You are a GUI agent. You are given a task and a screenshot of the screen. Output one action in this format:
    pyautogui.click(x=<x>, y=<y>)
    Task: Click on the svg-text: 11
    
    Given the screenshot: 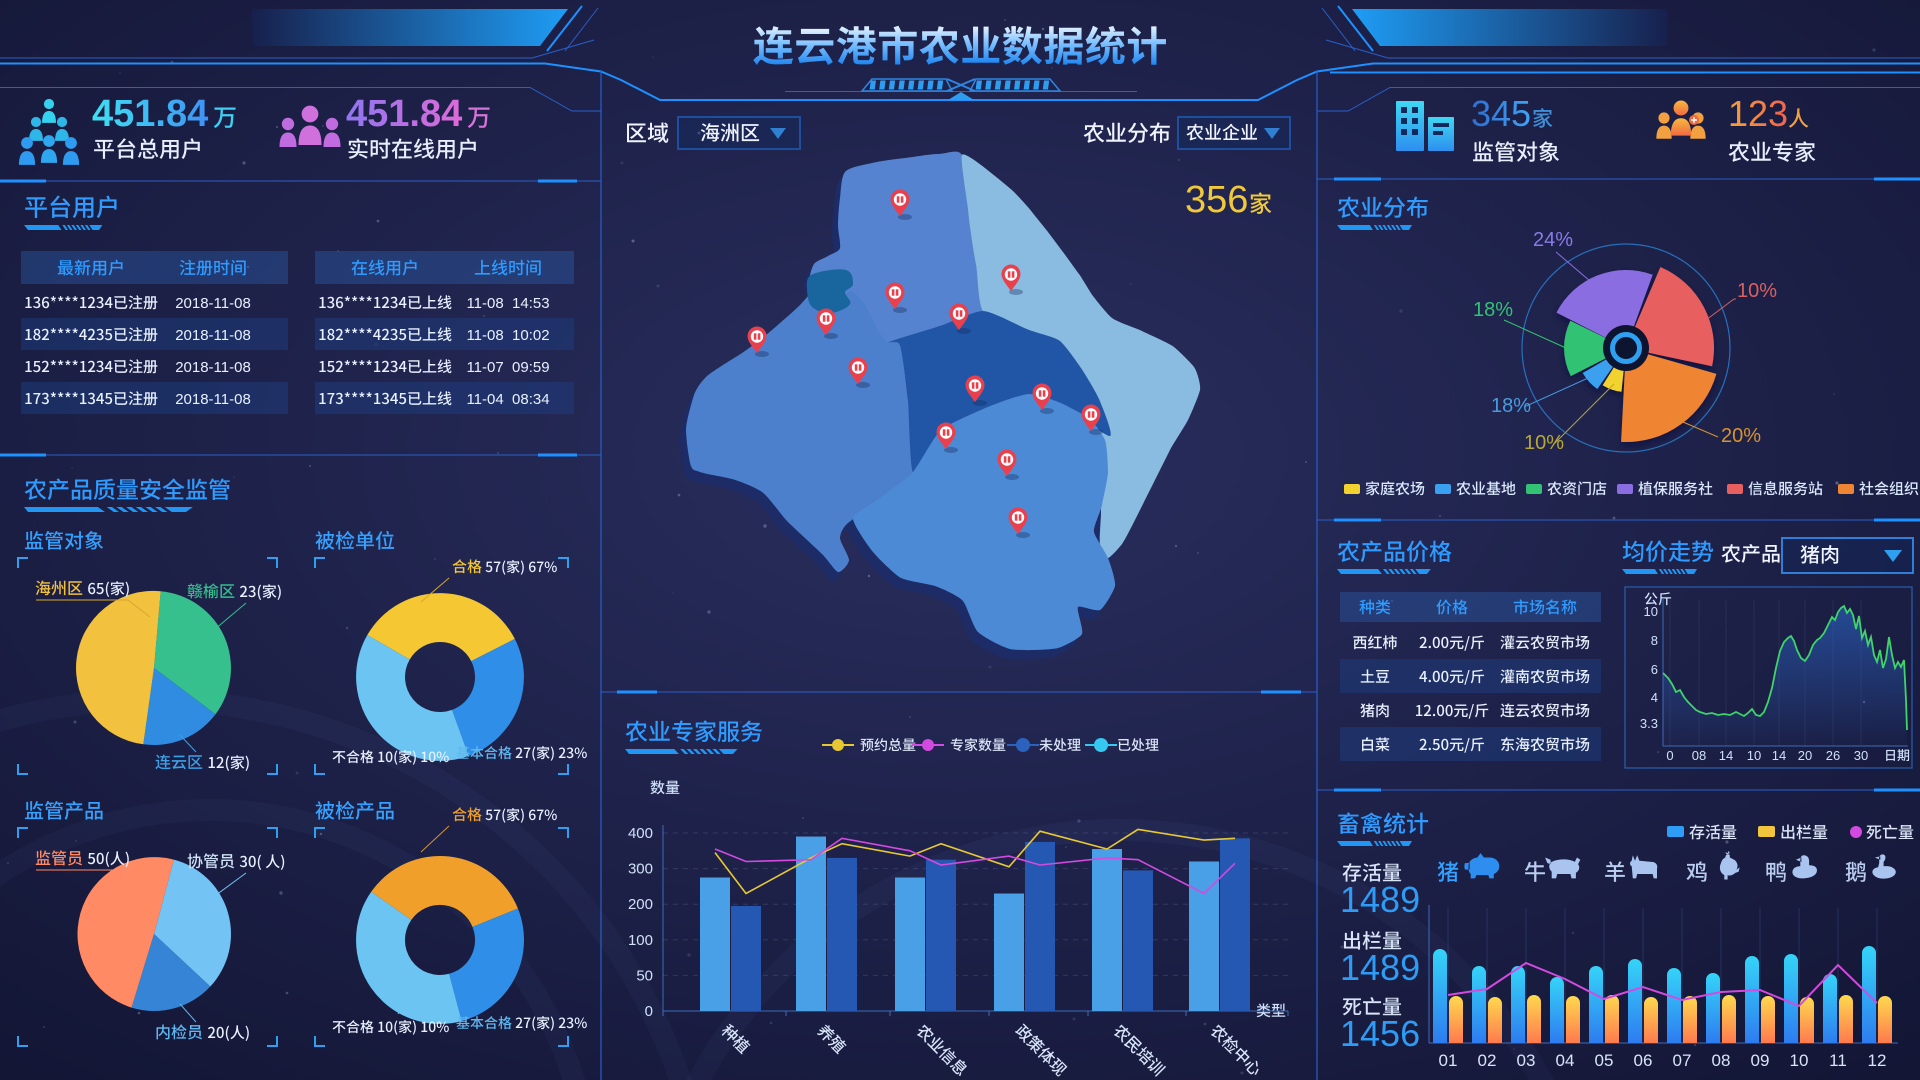 What is the action you would take?
    pyautogui.click(x=1838, y=1060)
    